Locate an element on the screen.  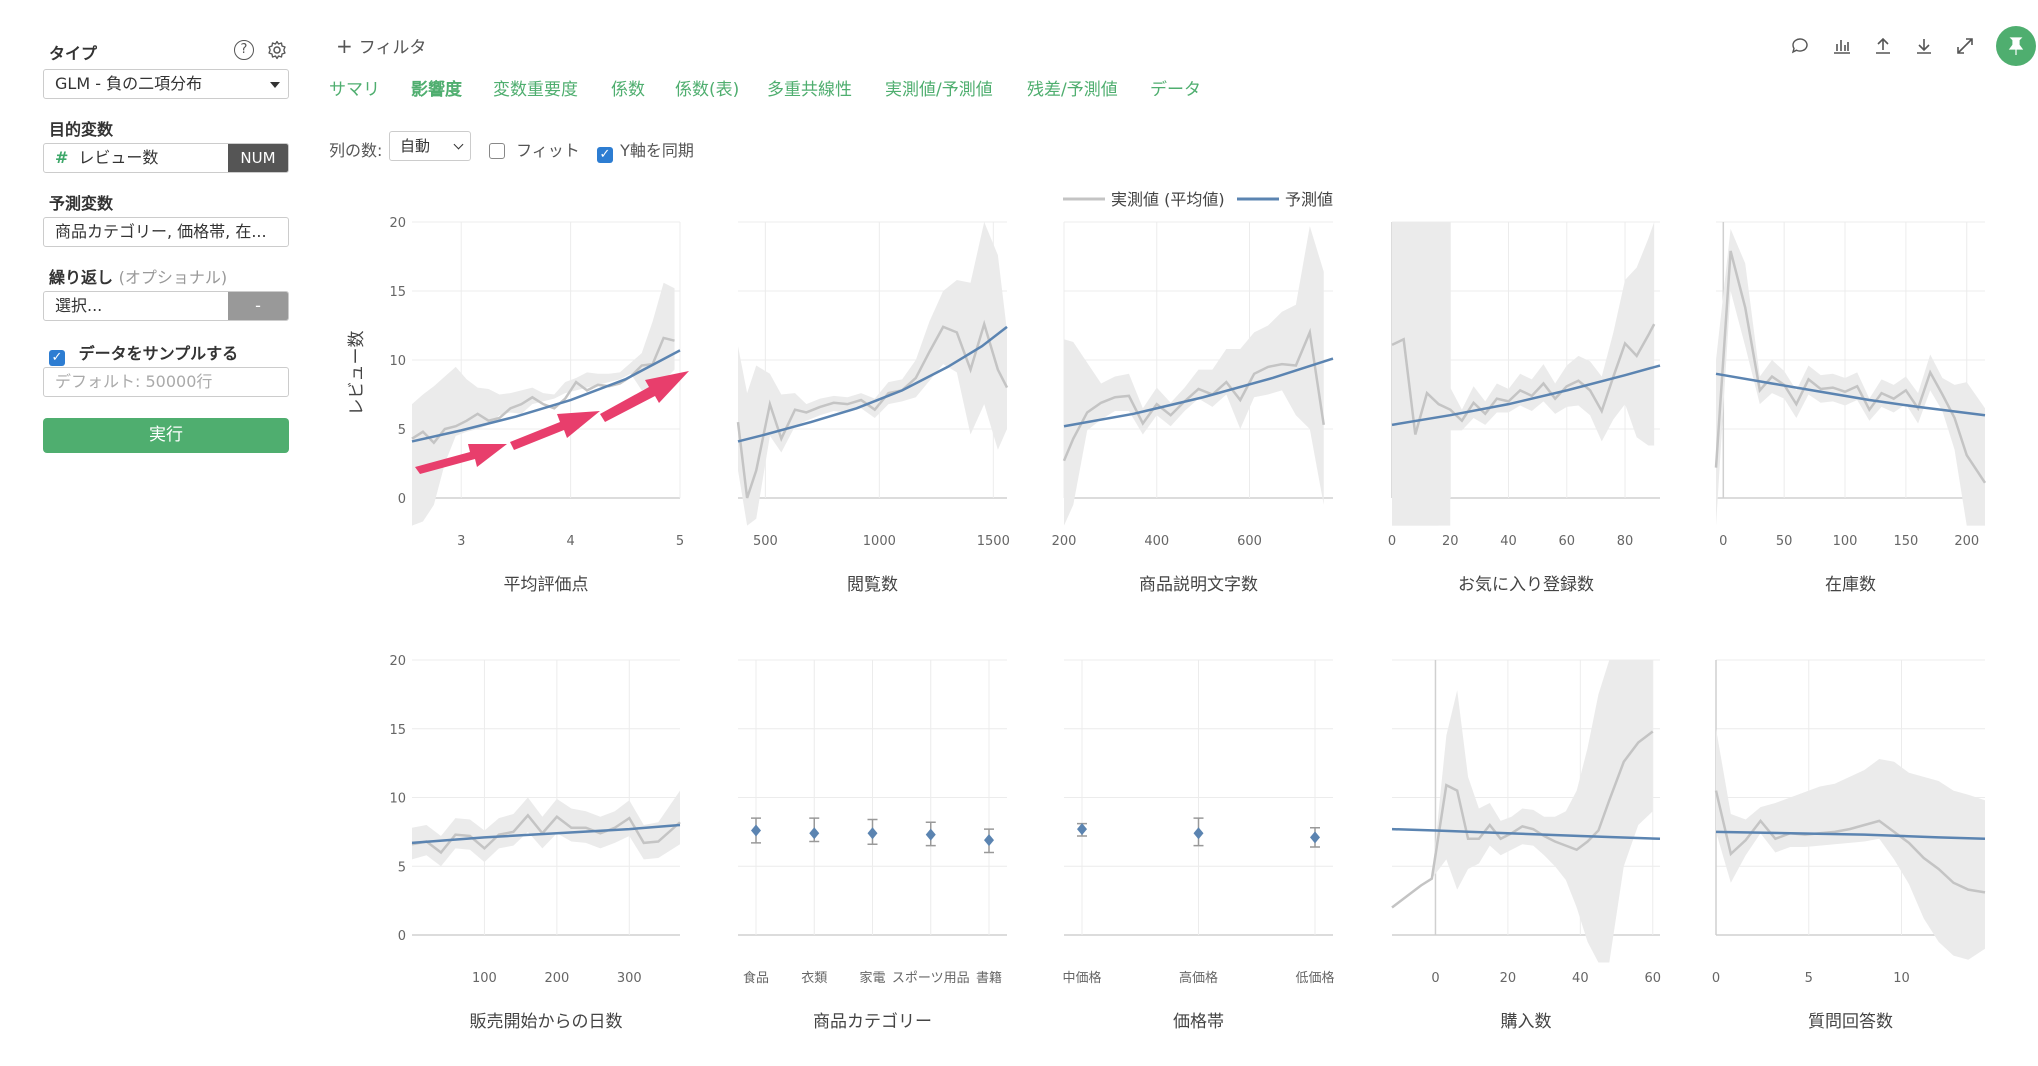
gear-icon is located at coordinates (277, 50).